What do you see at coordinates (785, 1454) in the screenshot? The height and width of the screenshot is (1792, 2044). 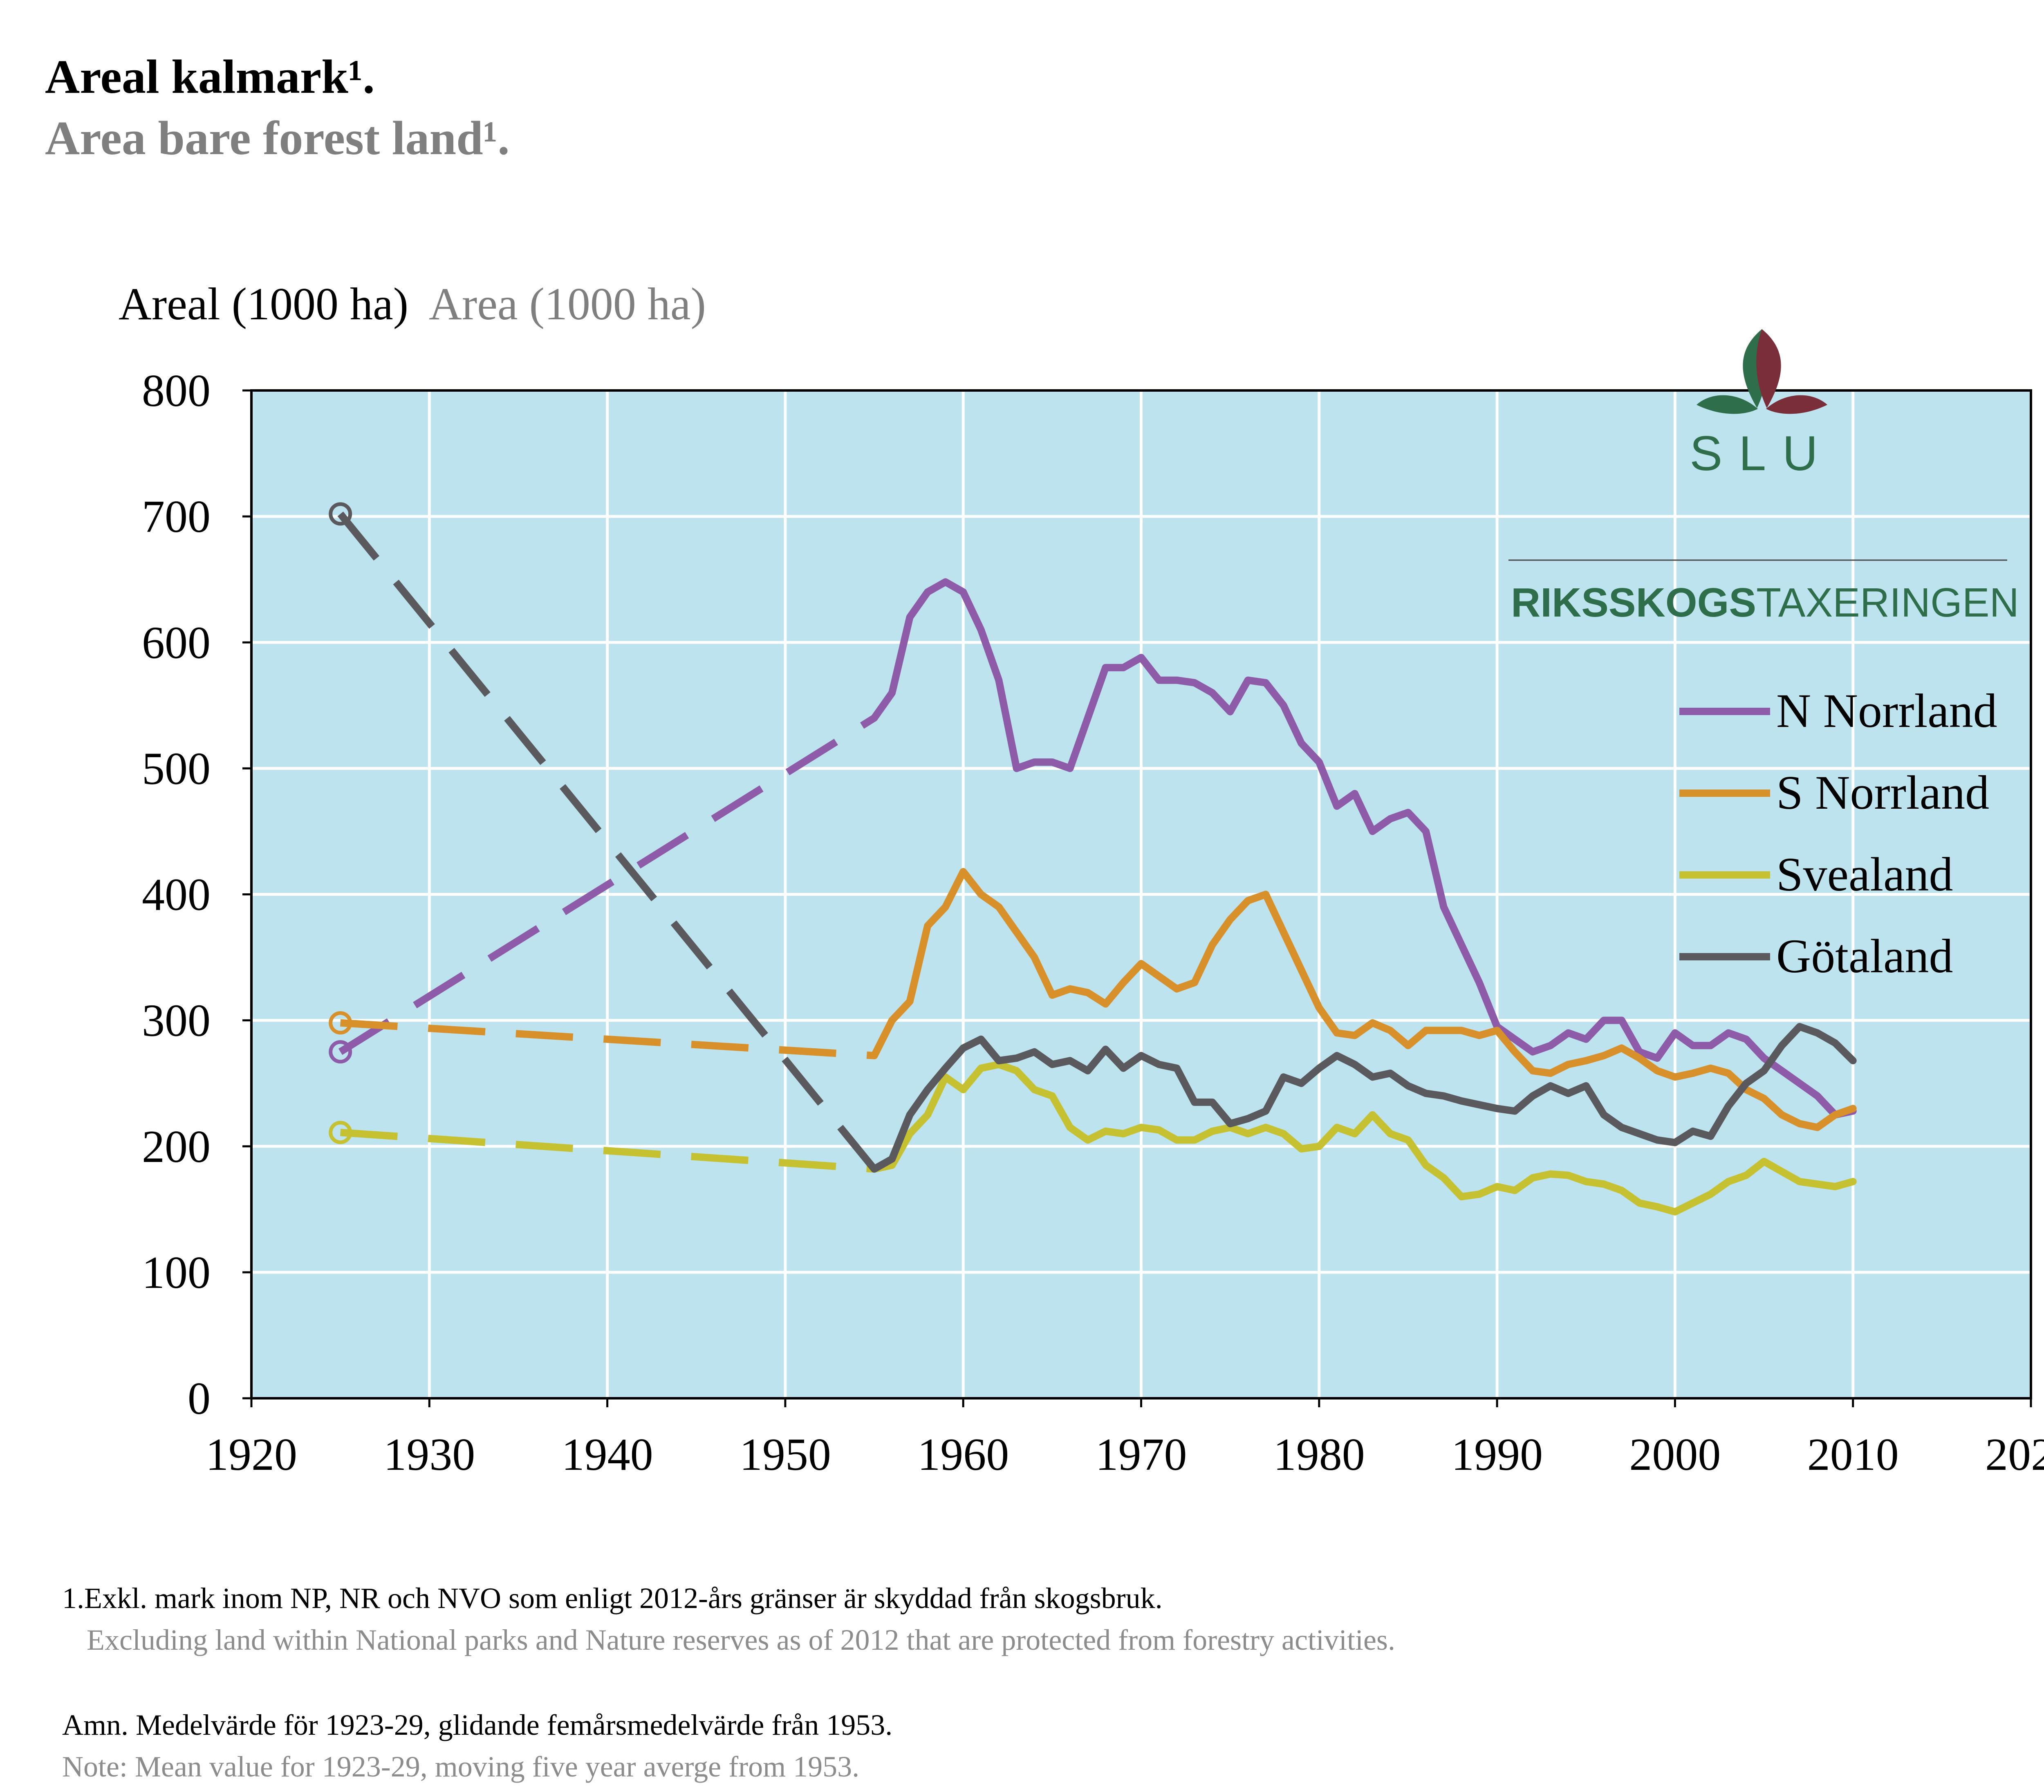 I see `x-tick-label: 1950` at bounding box center [785, 1454].